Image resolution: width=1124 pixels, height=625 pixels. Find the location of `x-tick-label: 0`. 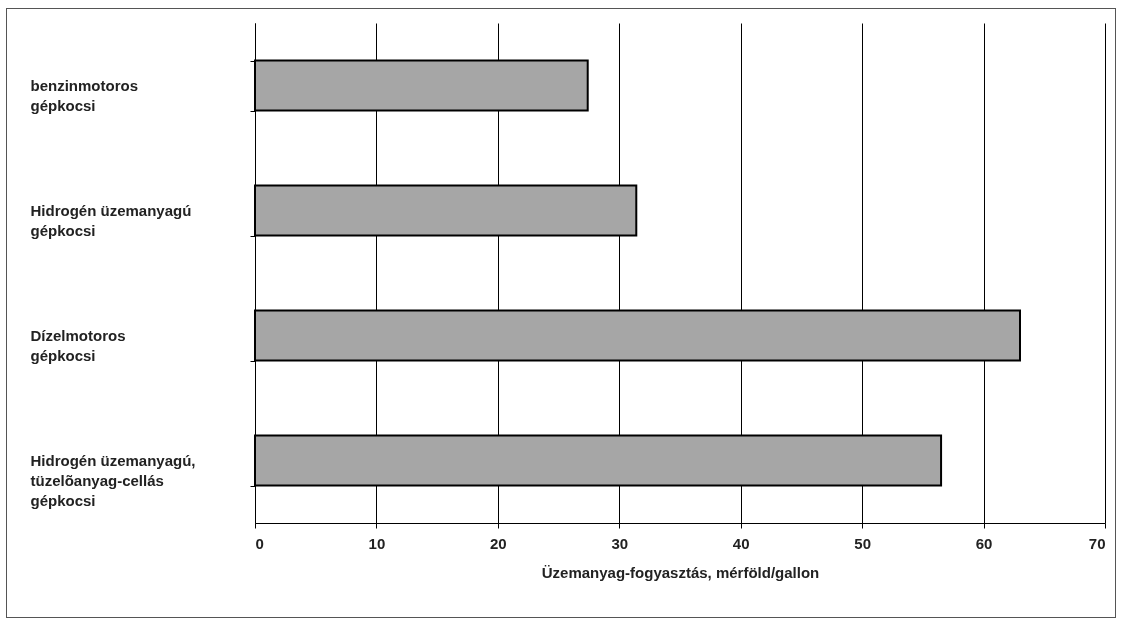

x-tick-label: 0 is located at coordinates (259, 543).